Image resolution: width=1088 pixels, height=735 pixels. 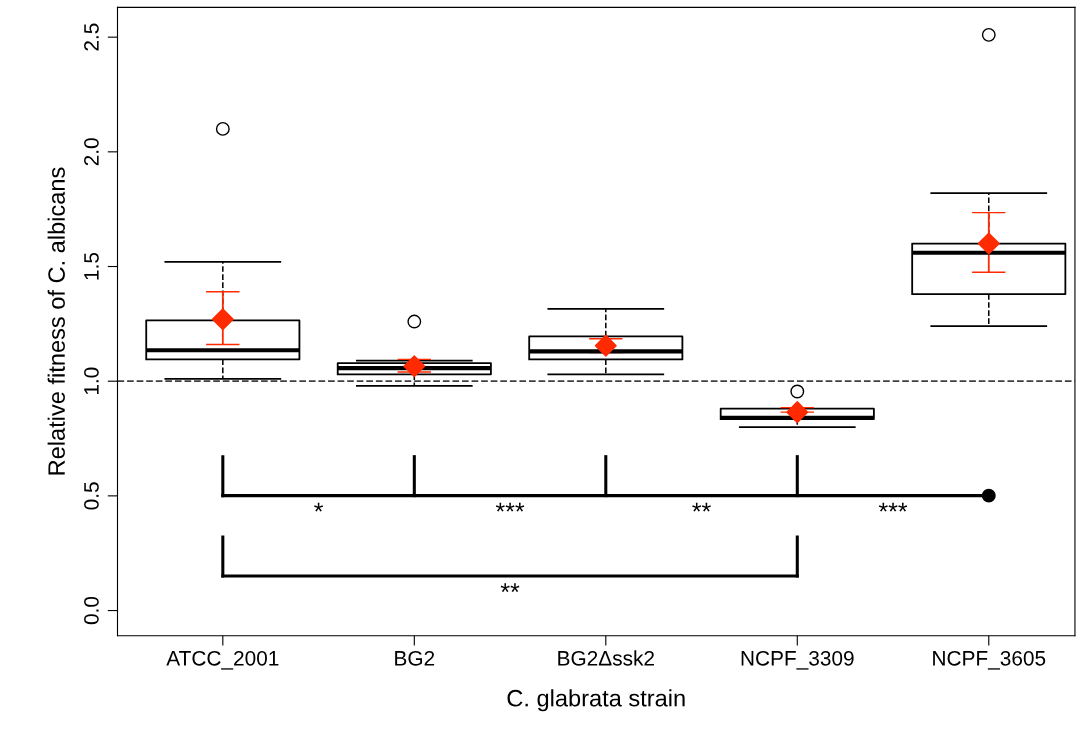 I want to click on y-tick-label: 1.5, so click(x=91, y=266).